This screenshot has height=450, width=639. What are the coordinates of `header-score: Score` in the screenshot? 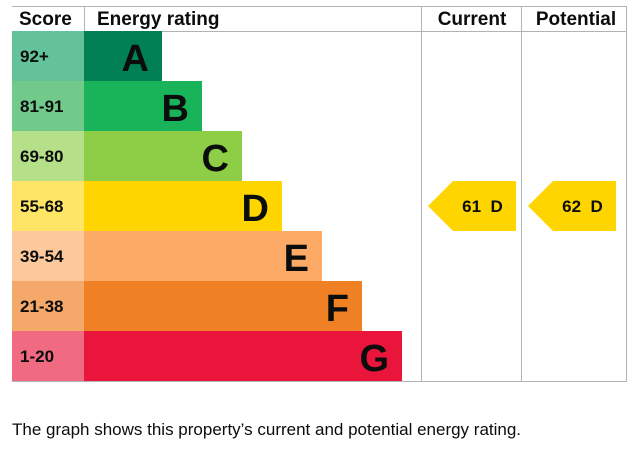 It's located at (45, 19).